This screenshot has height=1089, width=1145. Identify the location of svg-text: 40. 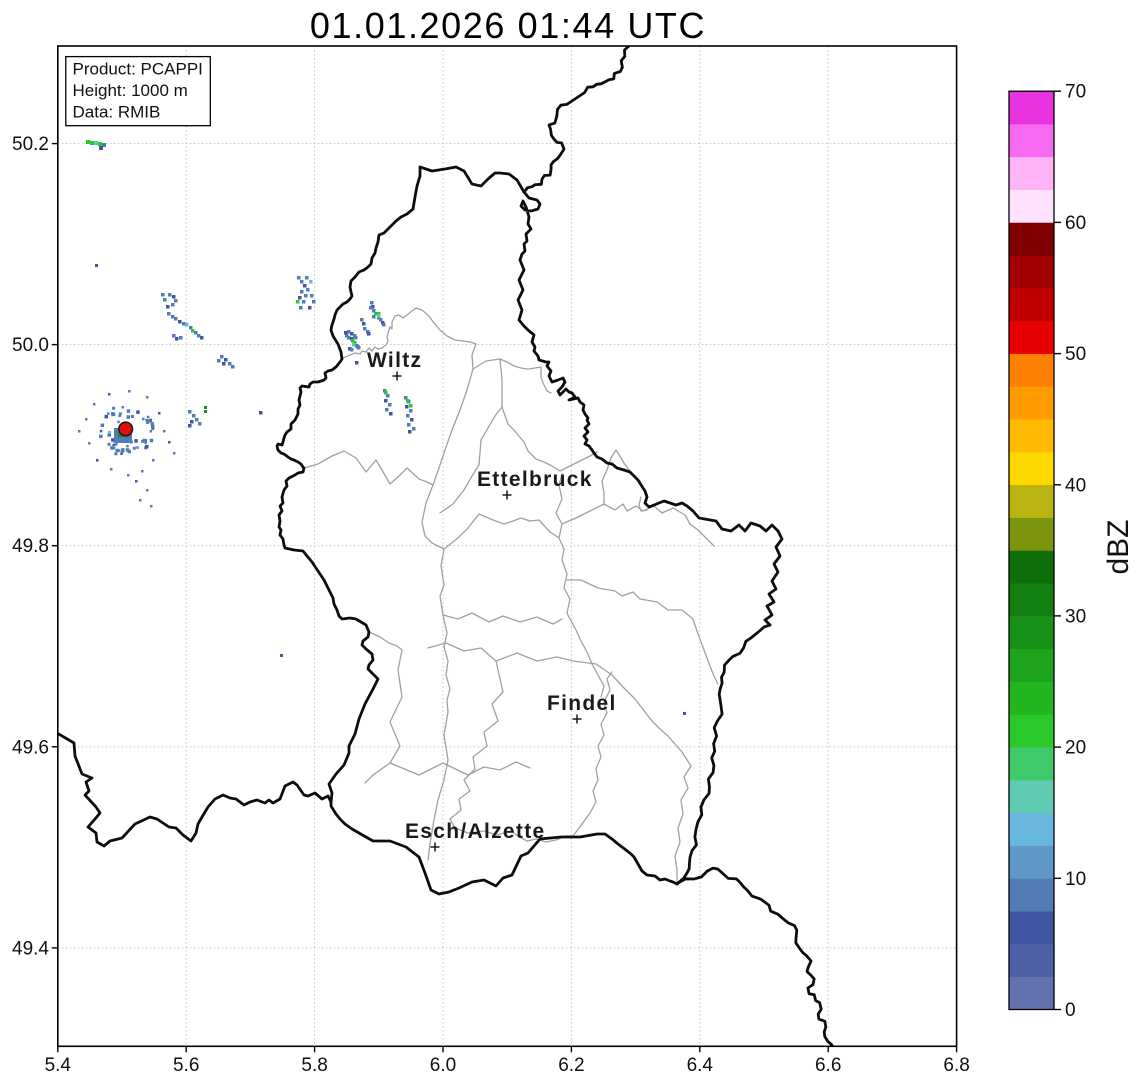
(1075, 485).